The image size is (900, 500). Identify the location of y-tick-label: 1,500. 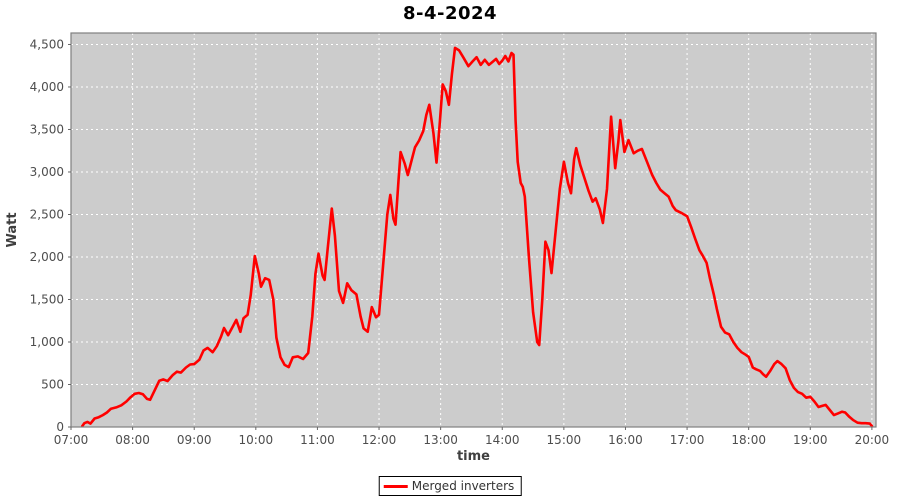
(47, 299).